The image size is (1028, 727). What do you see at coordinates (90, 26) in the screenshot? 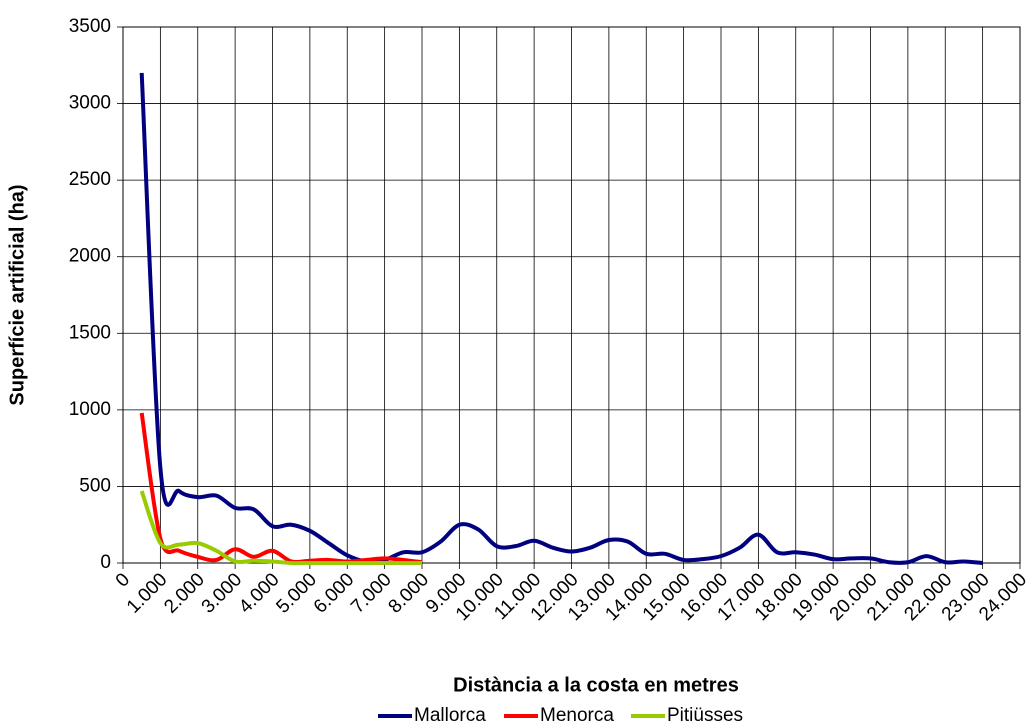
I see `y-tick-label: 3500` at bounding box center [90, 26].